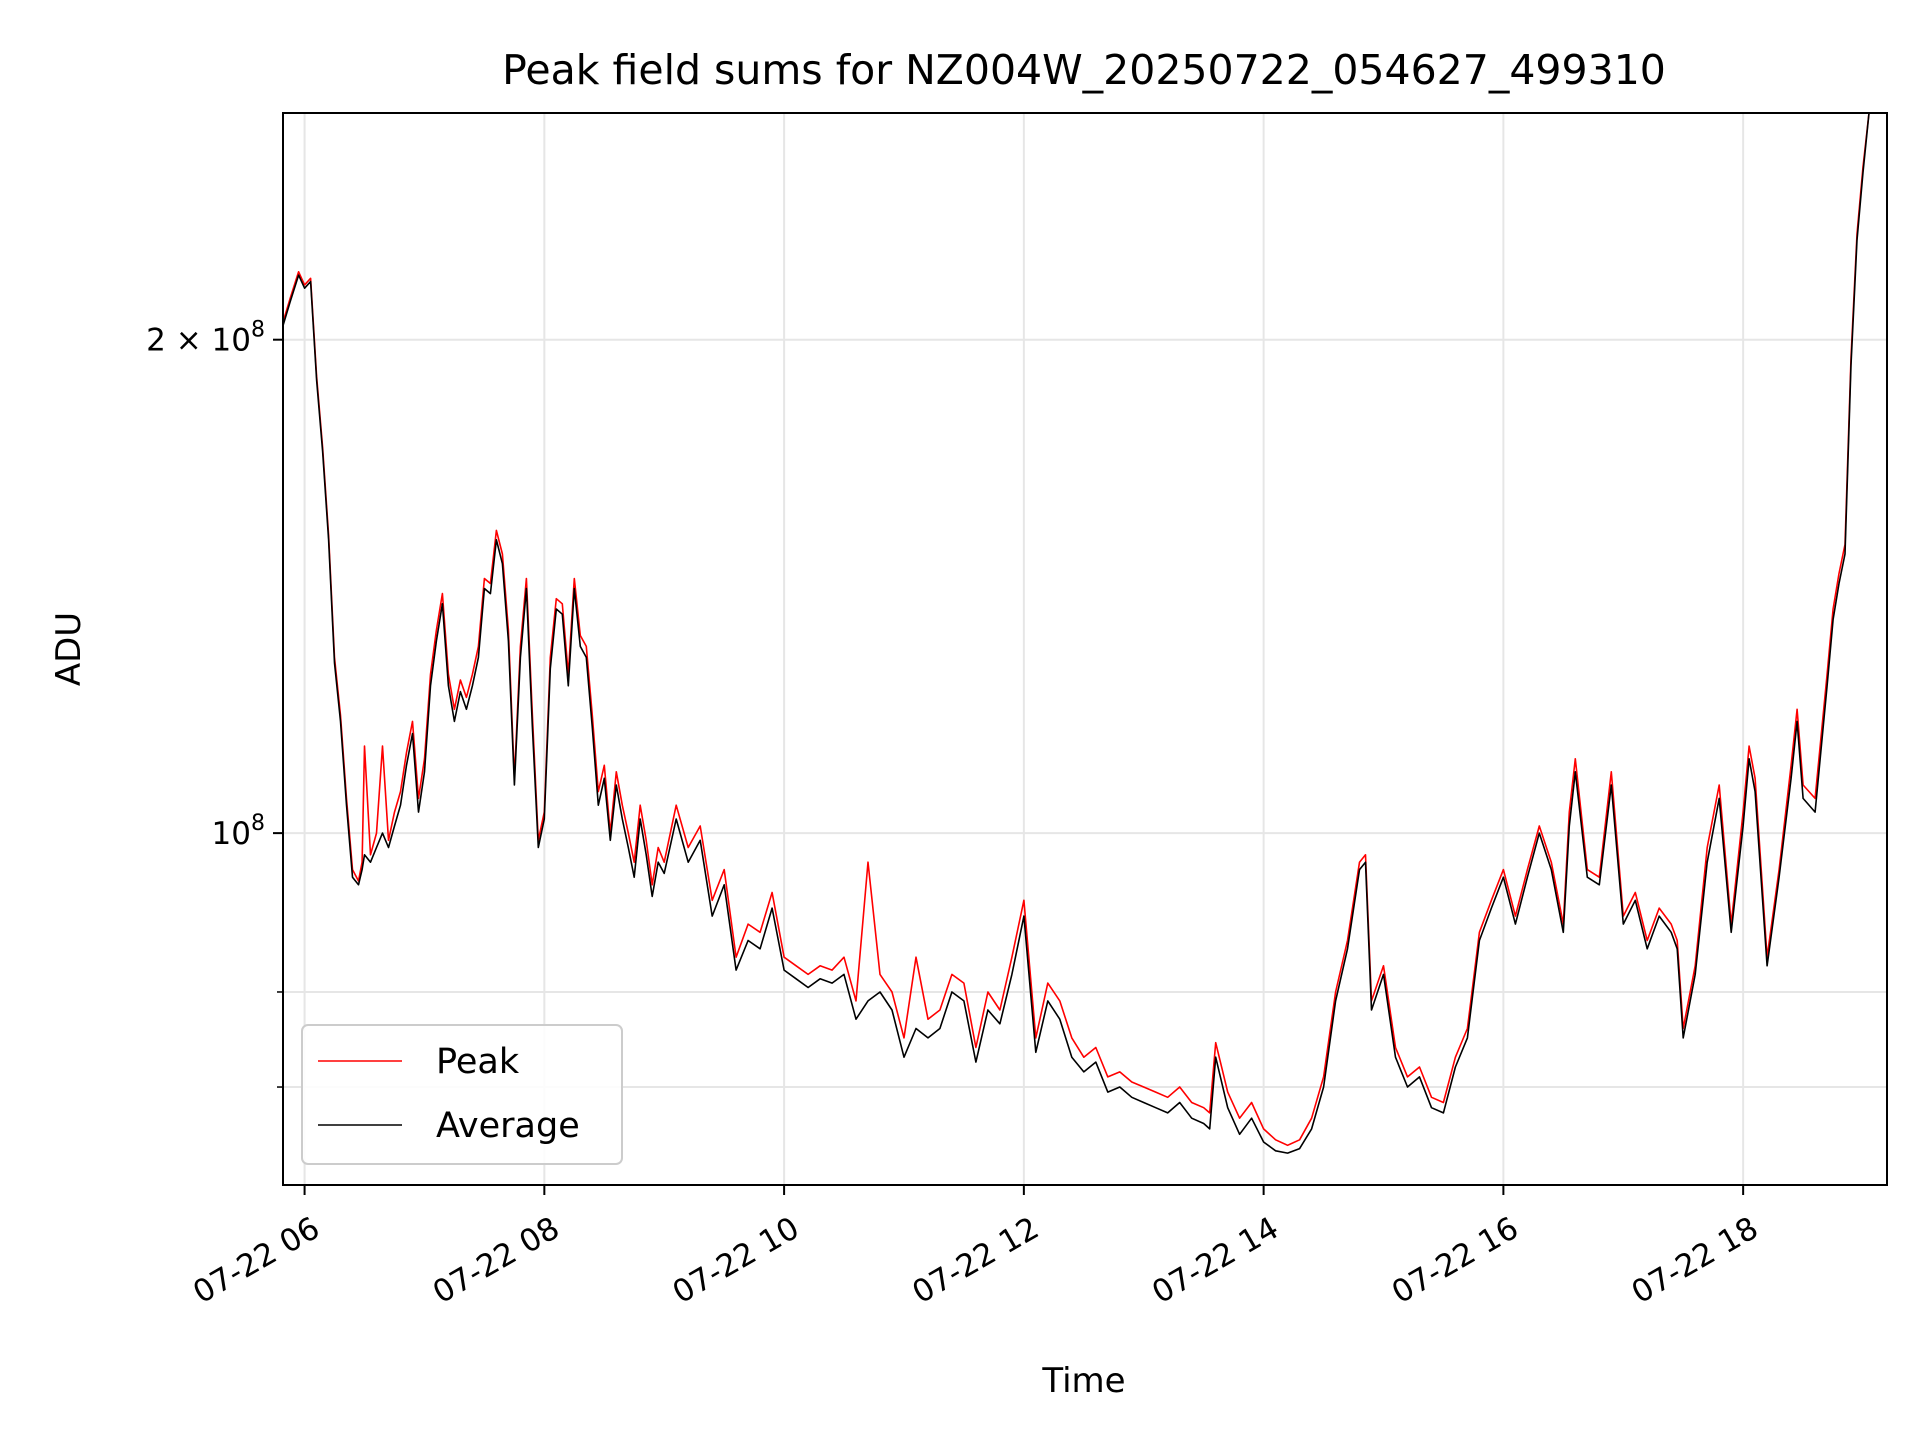 This screenshot has width=1920, height=1440. Describe the element at coordinates (1083, 1381) in the screenshot. I see `x-axis-label: Time` at that location.